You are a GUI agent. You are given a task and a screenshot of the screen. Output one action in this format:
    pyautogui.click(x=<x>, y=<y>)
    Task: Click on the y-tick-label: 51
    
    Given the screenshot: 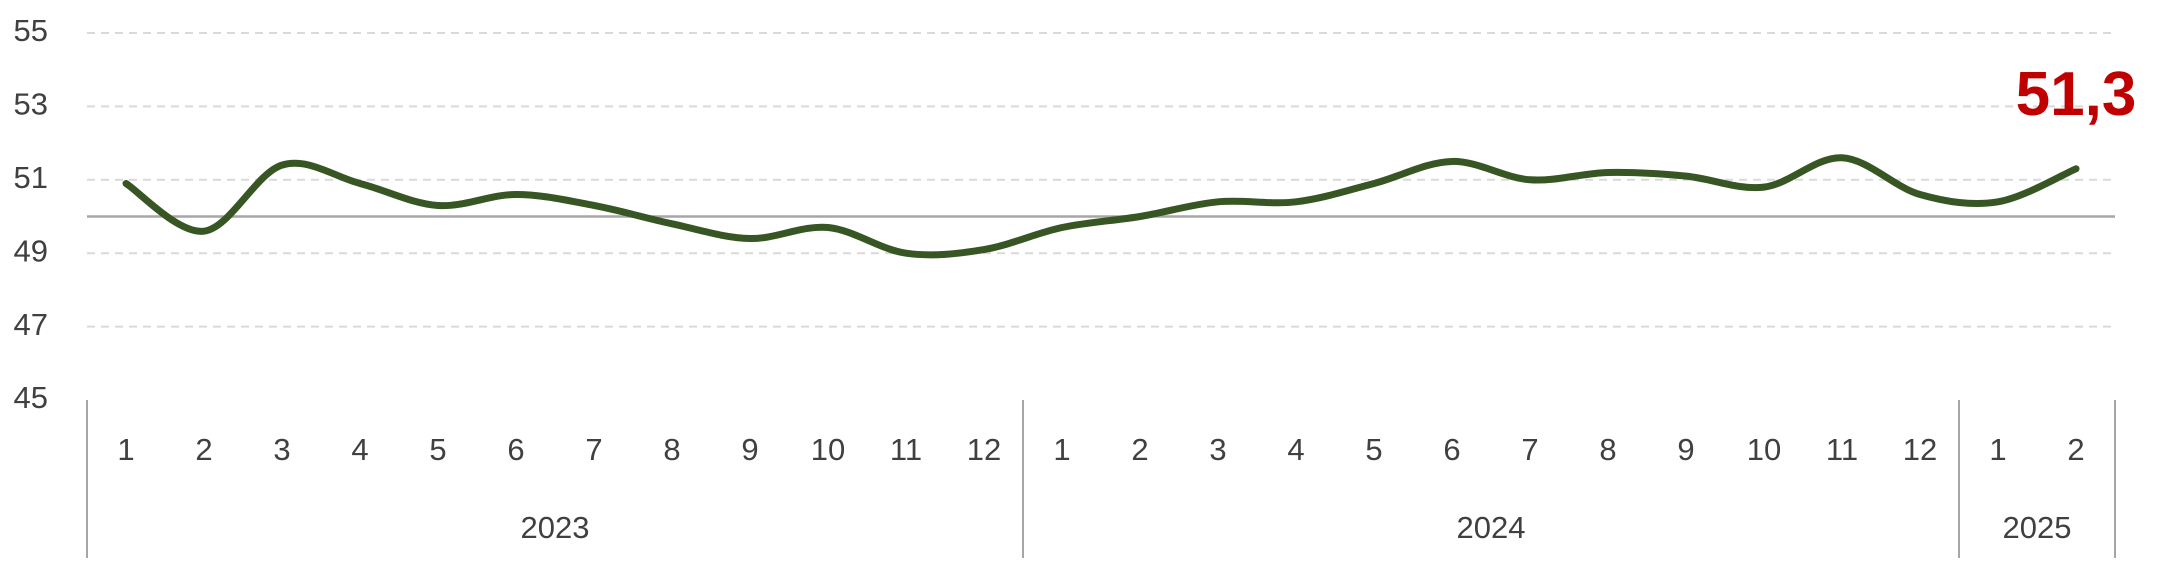 What is the action you would take?
    pyautogui.click(x=31, y=177)
    